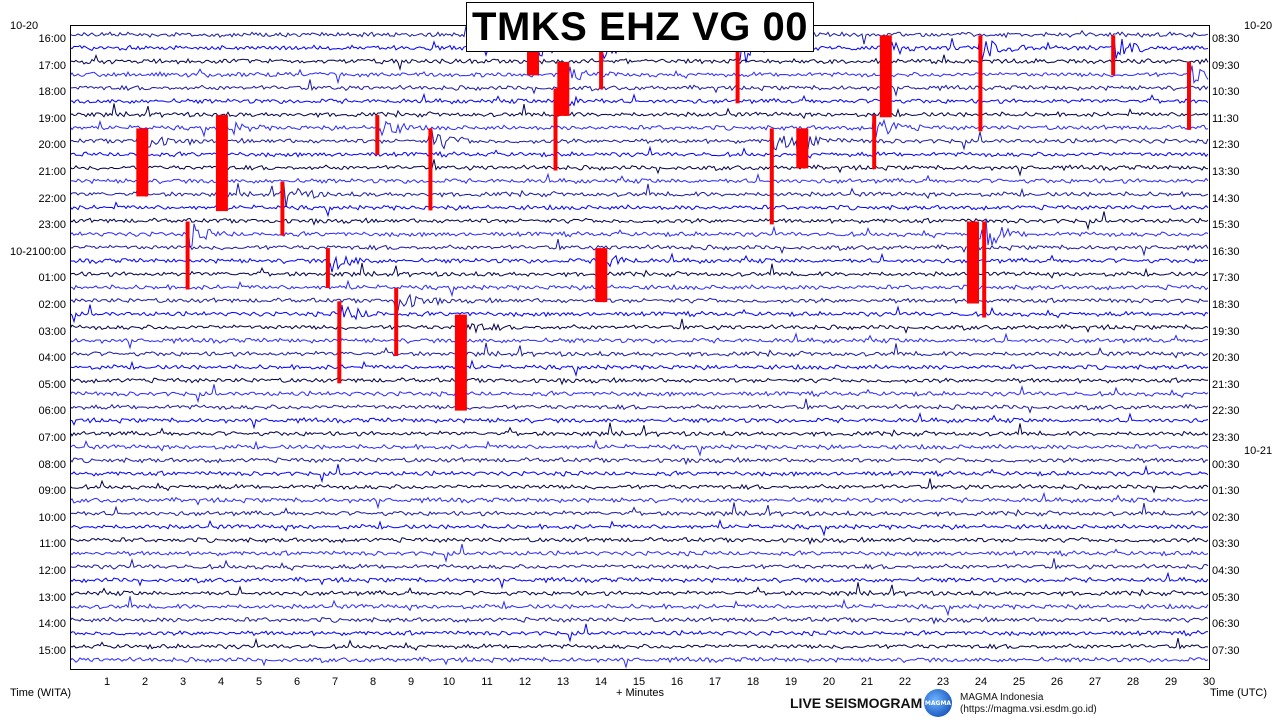 The width and height of the screenshot is (1280, 720). Describe the element at coordinates (145, 682) in the screenshot. I see `minute-tick: 2` at that location.